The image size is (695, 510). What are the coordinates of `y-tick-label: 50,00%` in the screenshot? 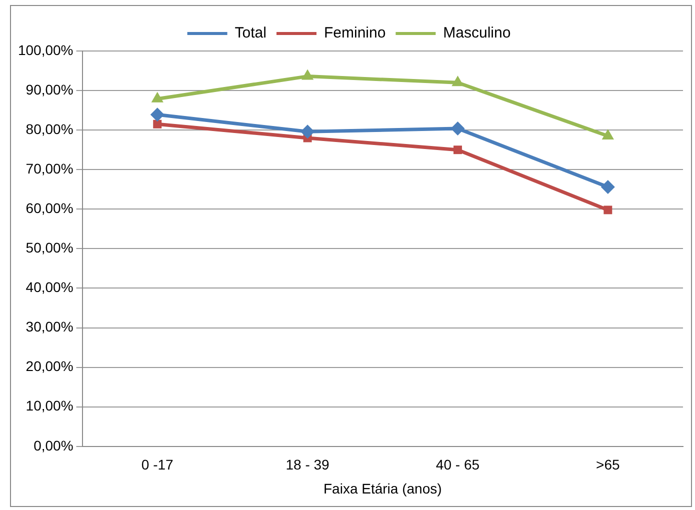 It's located at (50, 248).